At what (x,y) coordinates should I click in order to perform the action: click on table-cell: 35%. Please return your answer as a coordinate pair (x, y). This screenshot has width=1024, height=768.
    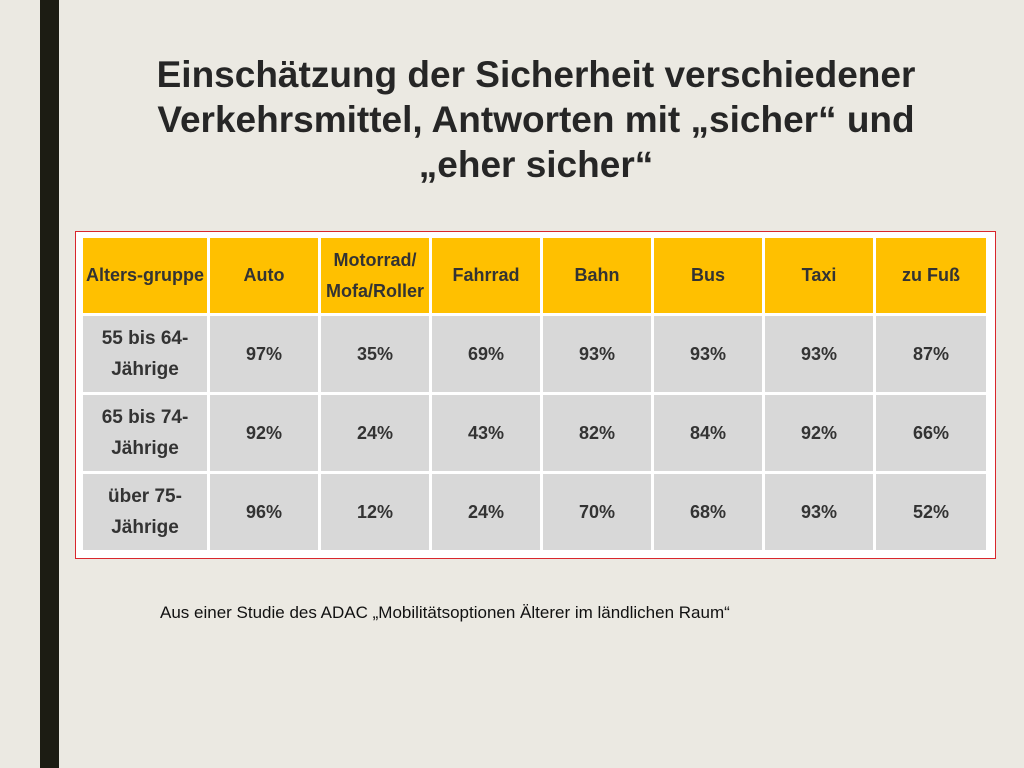
    Looking at the image, I should click on (375, 354).